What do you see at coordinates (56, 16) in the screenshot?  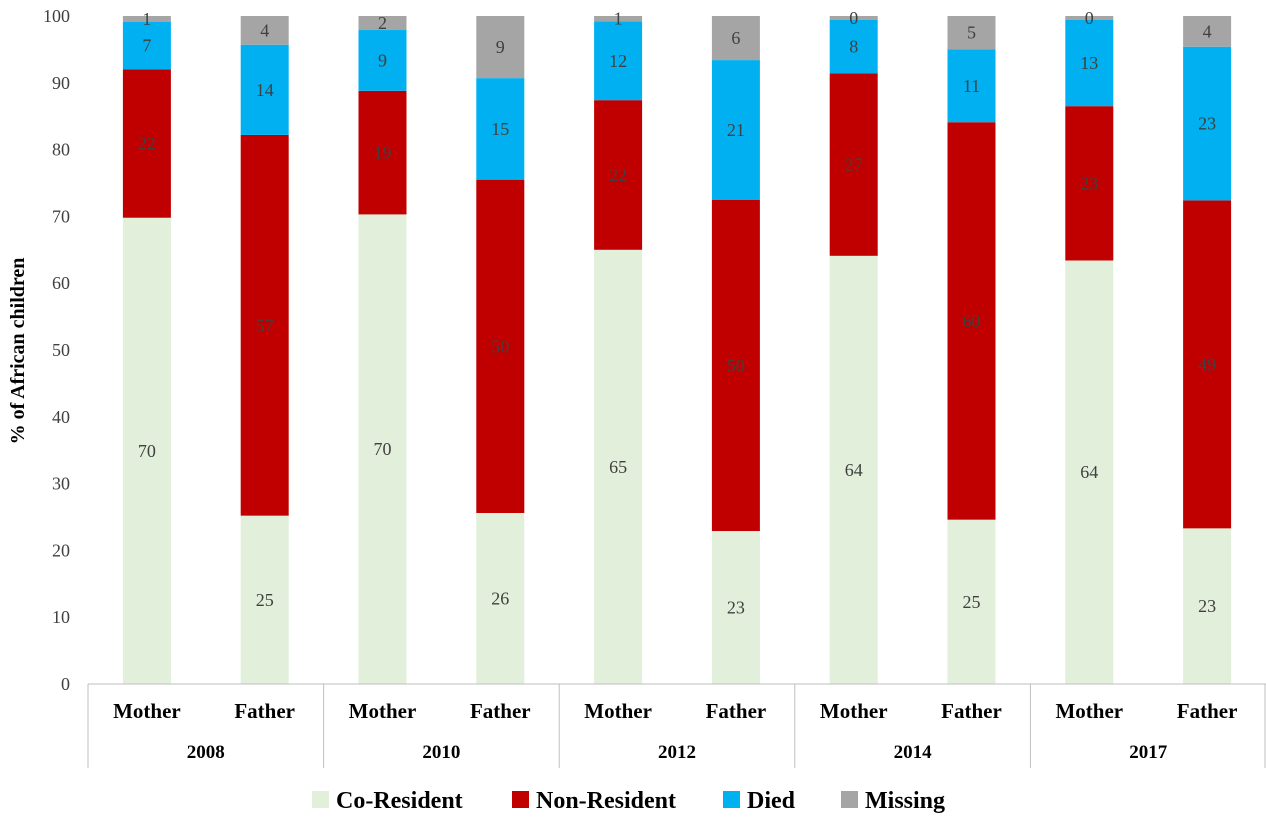 I see `y-tick-label: 100` at bounding box center [56, 16].